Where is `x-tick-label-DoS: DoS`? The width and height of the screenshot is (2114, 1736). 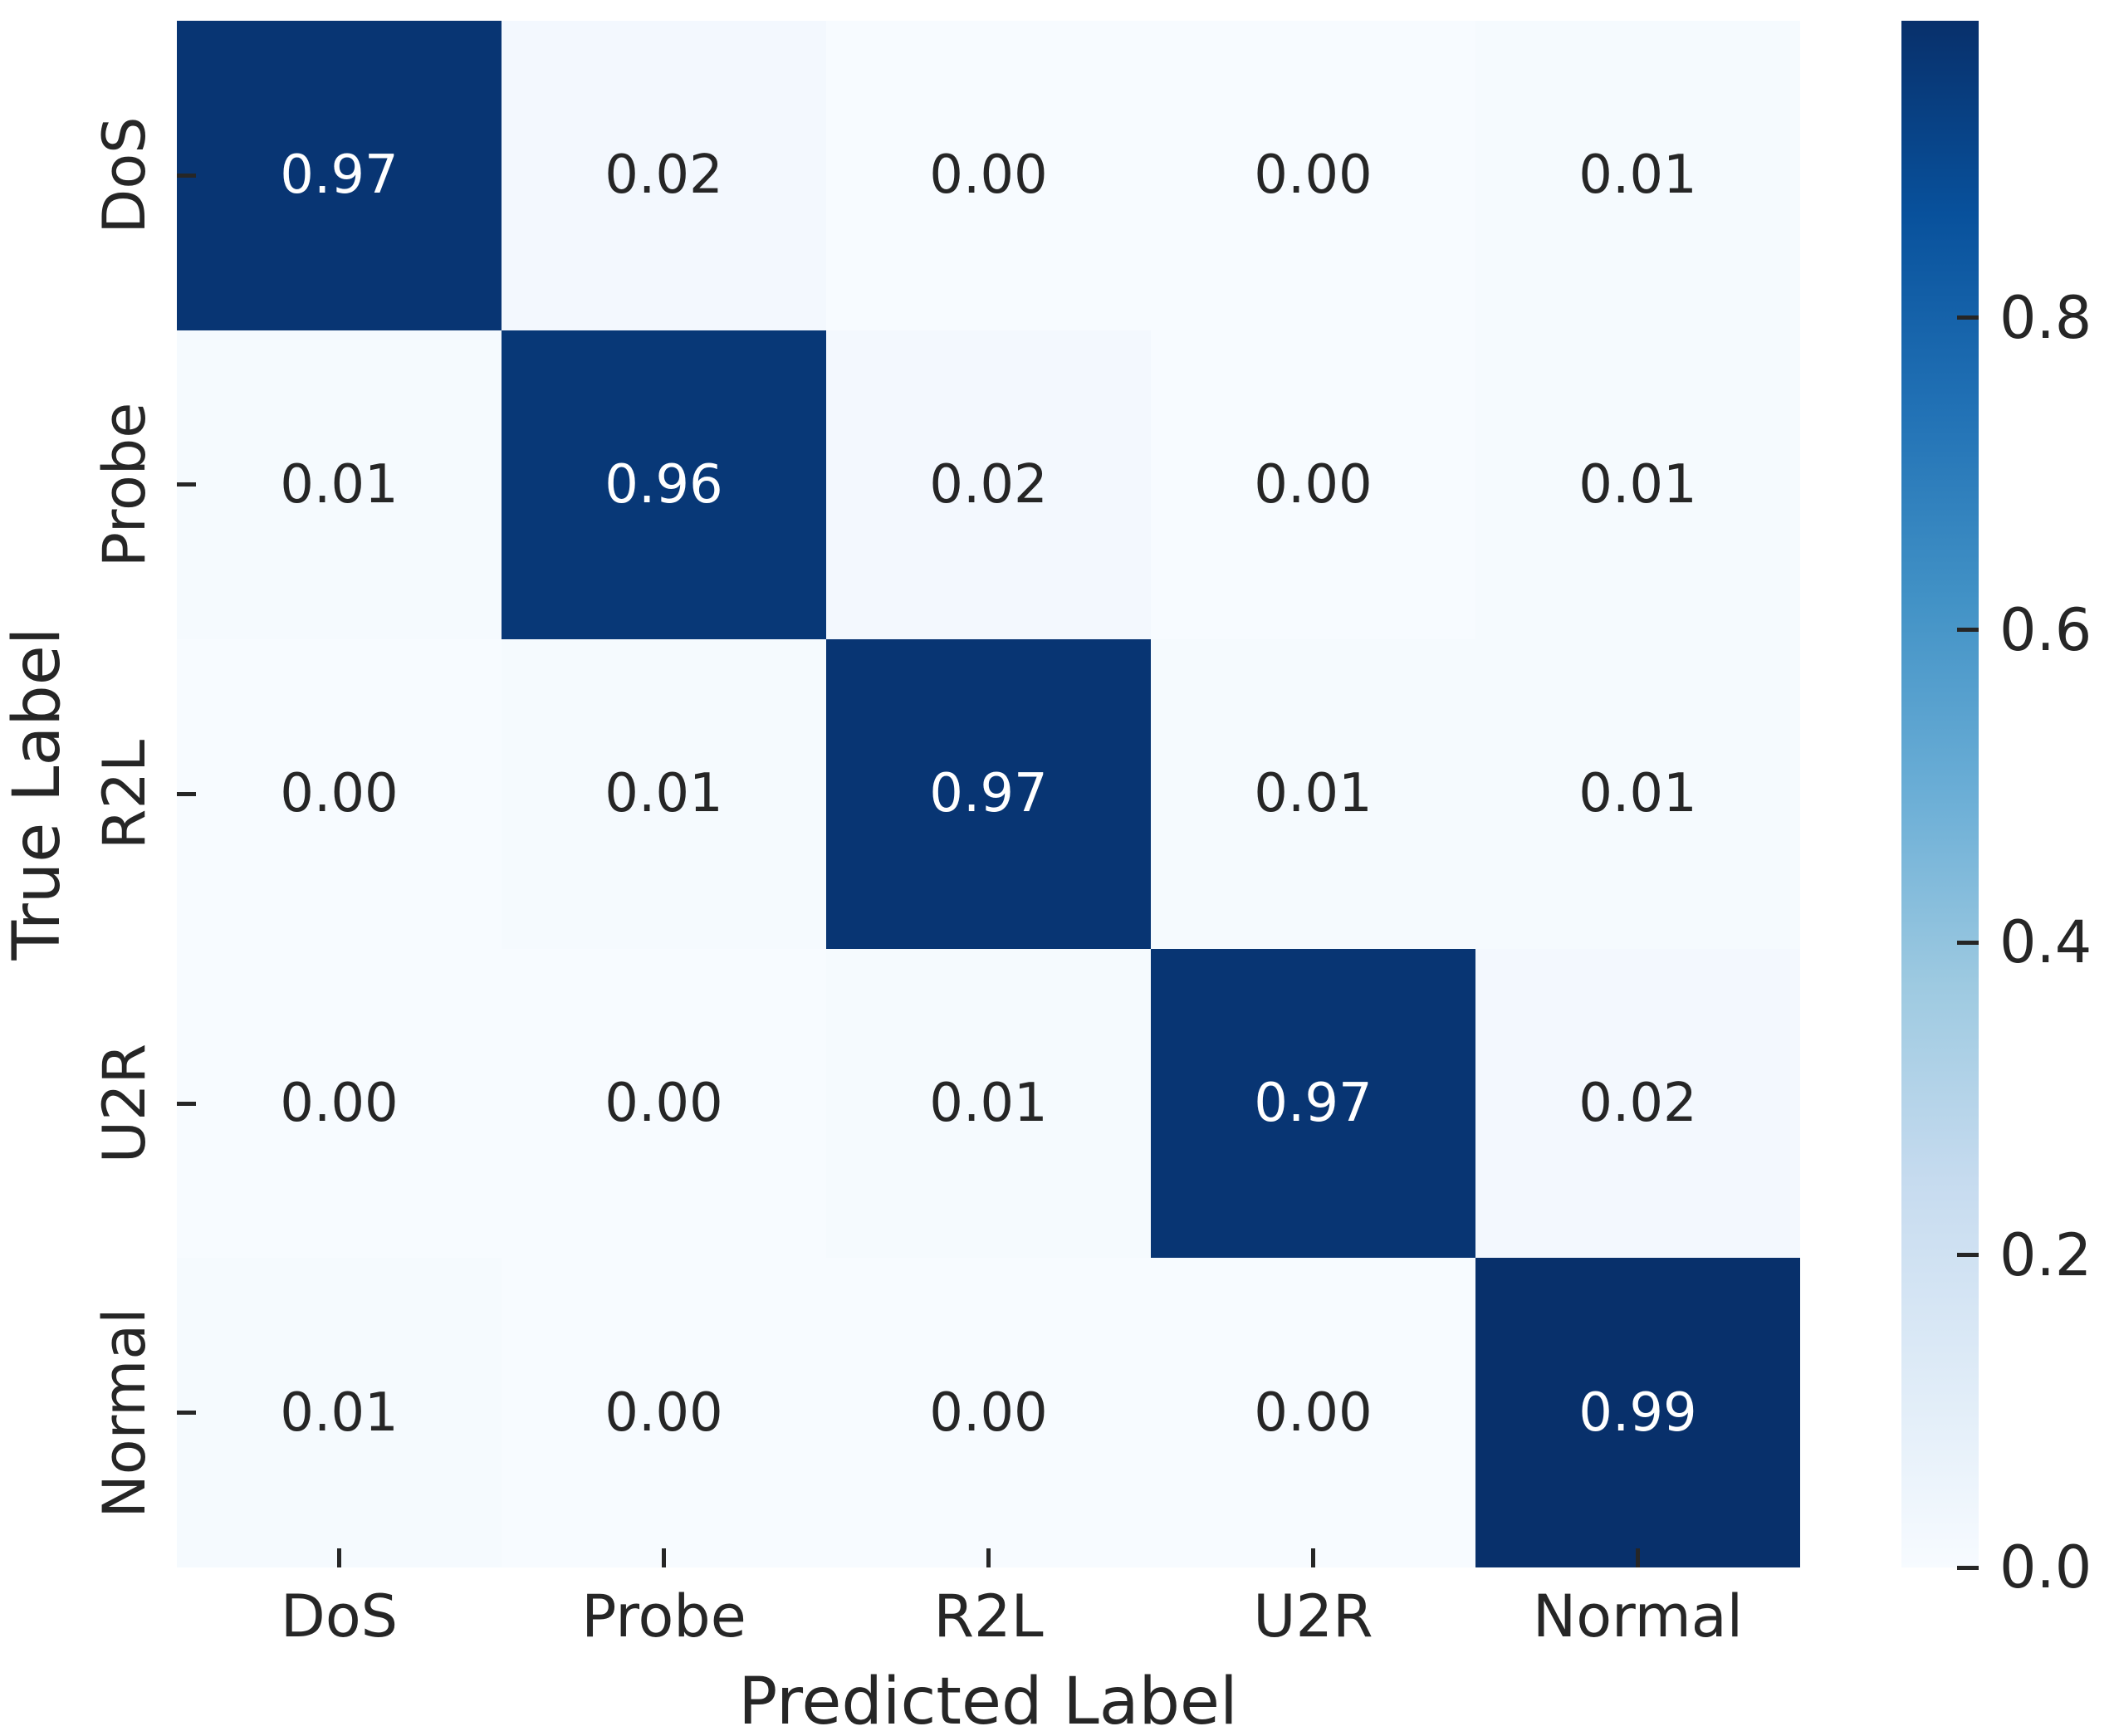 x-tick-label-DoS: DoS is located at coordinates (339, 1616).